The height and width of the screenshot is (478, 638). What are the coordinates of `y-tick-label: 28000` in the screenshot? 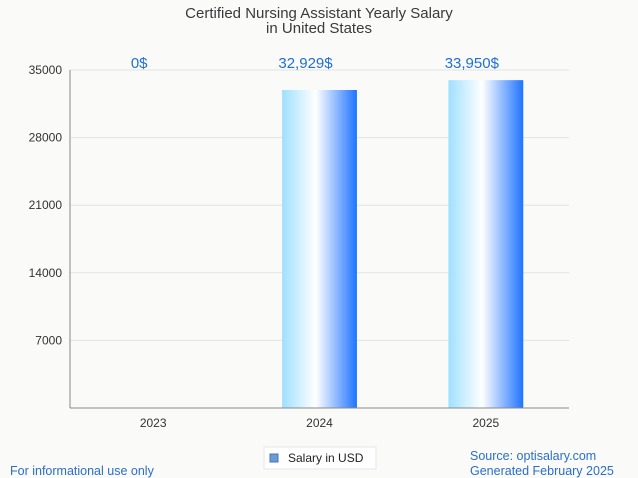 It's located at (46, 138).